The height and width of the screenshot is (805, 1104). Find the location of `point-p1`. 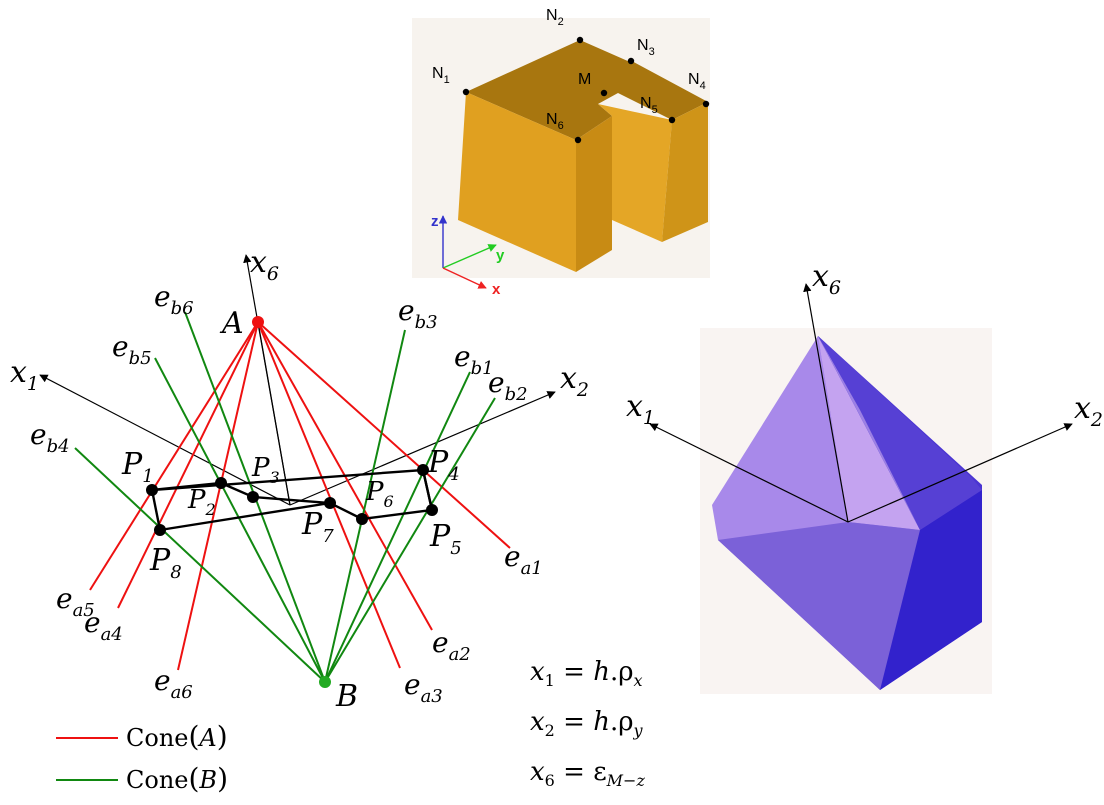

point-p1 is located at coordinates (152, 490).